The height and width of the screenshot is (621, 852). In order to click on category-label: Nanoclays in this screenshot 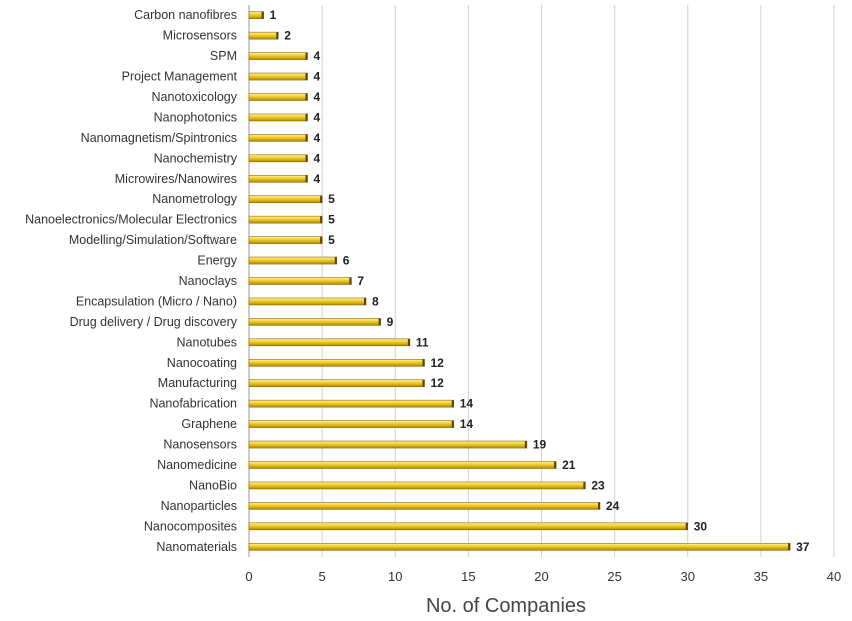, I will do `click(208, 281)`.